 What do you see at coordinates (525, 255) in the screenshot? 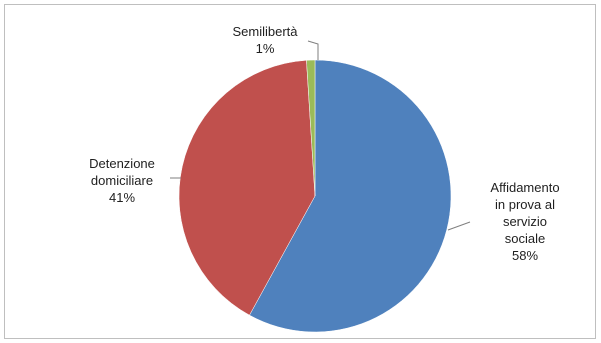
I see `data-label-1-line-5: 58%` at bounding box center [525, 255].